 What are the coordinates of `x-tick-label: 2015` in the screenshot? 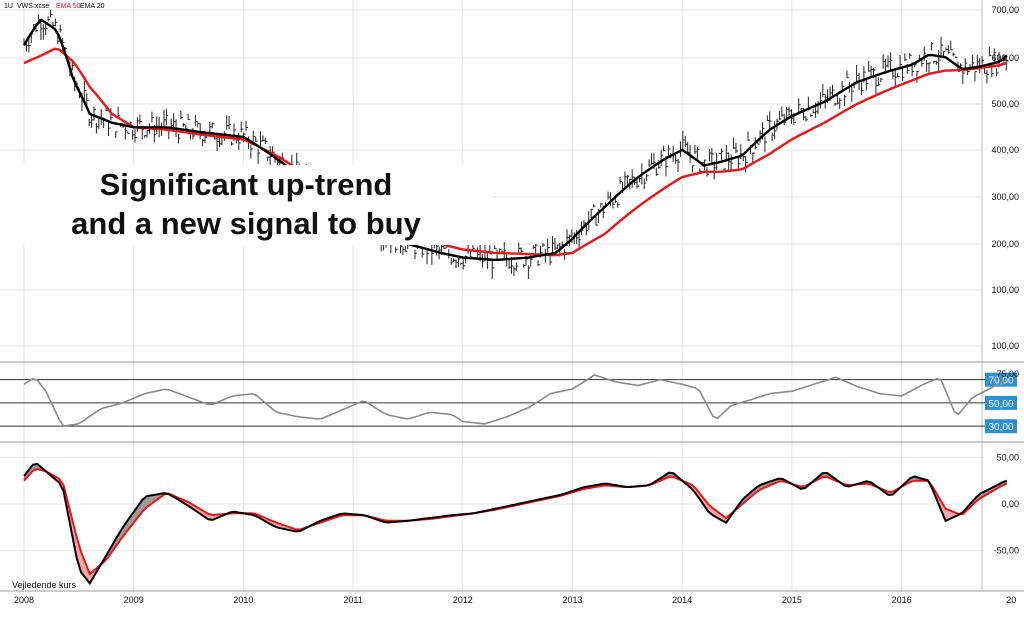 It's located at (792, 600).